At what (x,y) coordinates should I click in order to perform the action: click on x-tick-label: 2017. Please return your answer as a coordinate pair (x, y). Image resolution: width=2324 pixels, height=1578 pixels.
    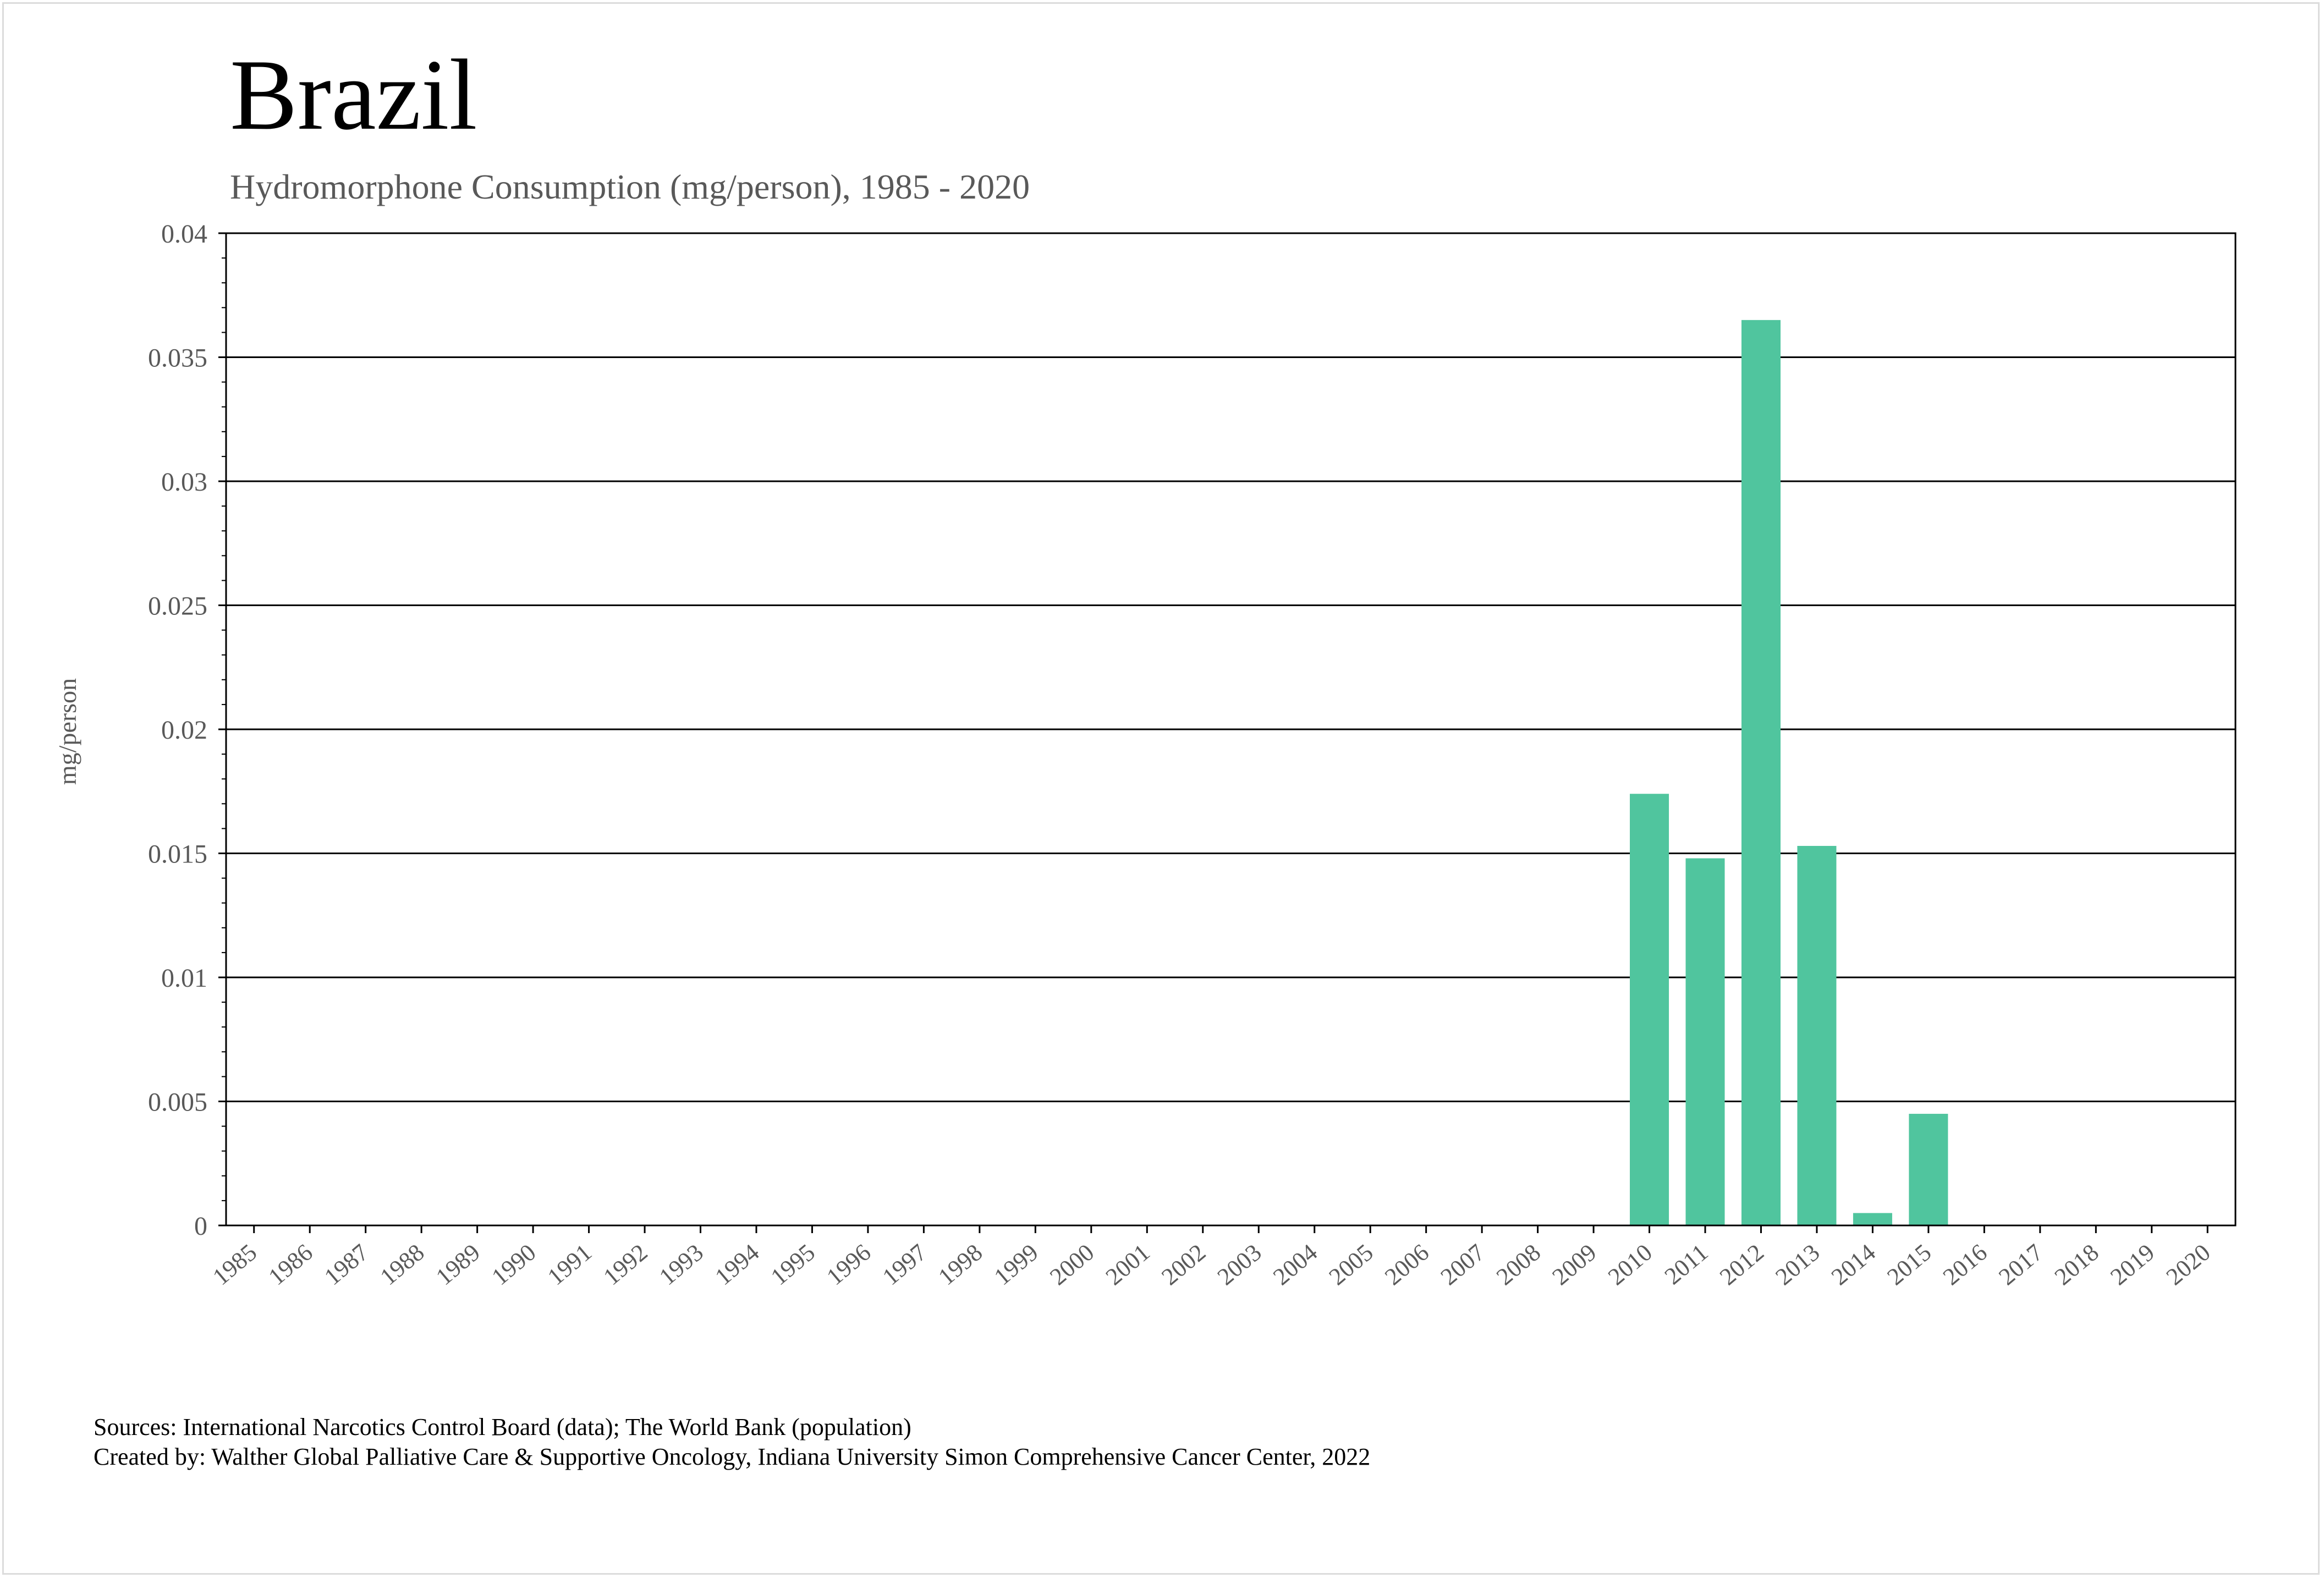
    Looking at the image, I should click on (2021, 1264).